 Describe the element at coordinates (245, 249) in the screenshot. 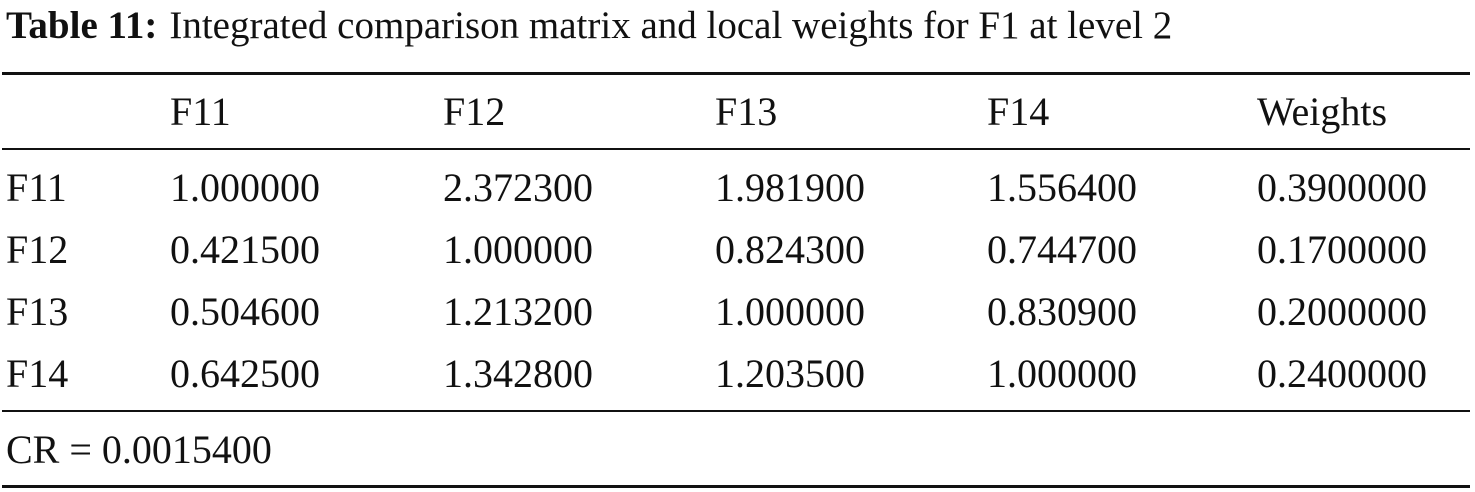

I see `table-cell: 0.421500` at that location.